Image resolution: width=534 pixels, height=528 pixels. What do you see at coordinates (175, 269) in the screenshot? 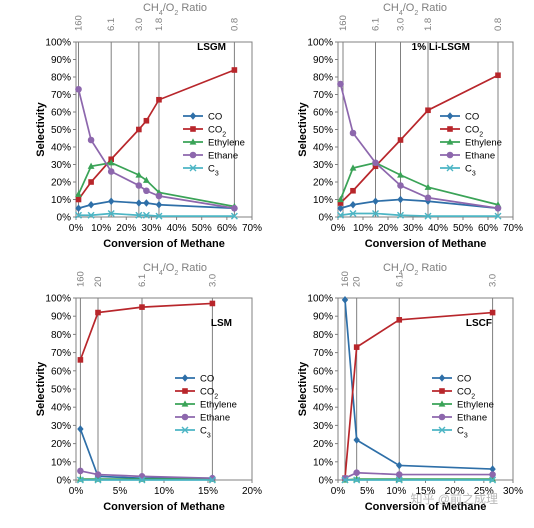
I see `top-axis-title: CH4/O2 Ratio` at bounding box center [175, 269].